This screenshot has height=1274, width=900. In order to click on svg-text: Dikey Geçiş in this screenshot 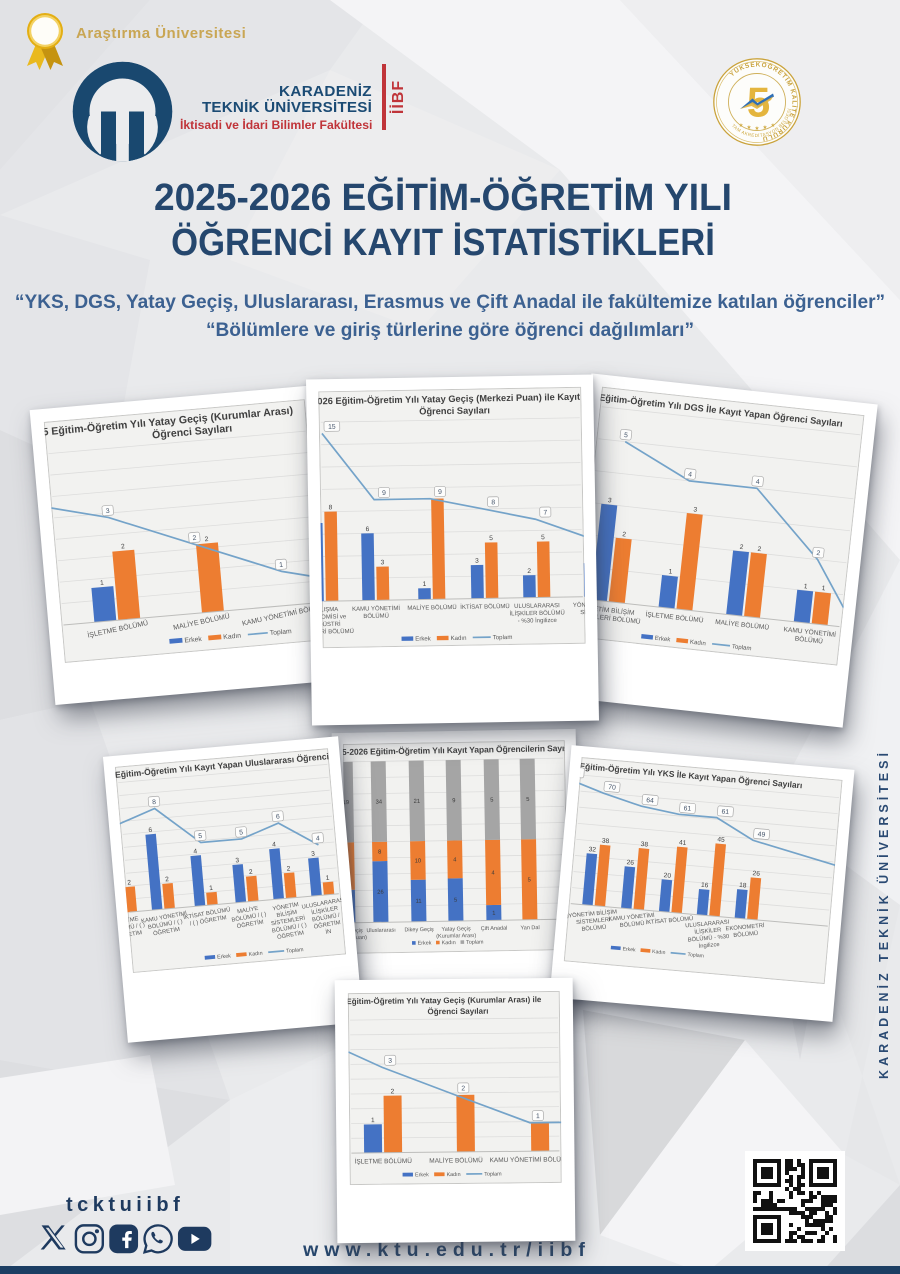, I will do `click(419, 930)`.